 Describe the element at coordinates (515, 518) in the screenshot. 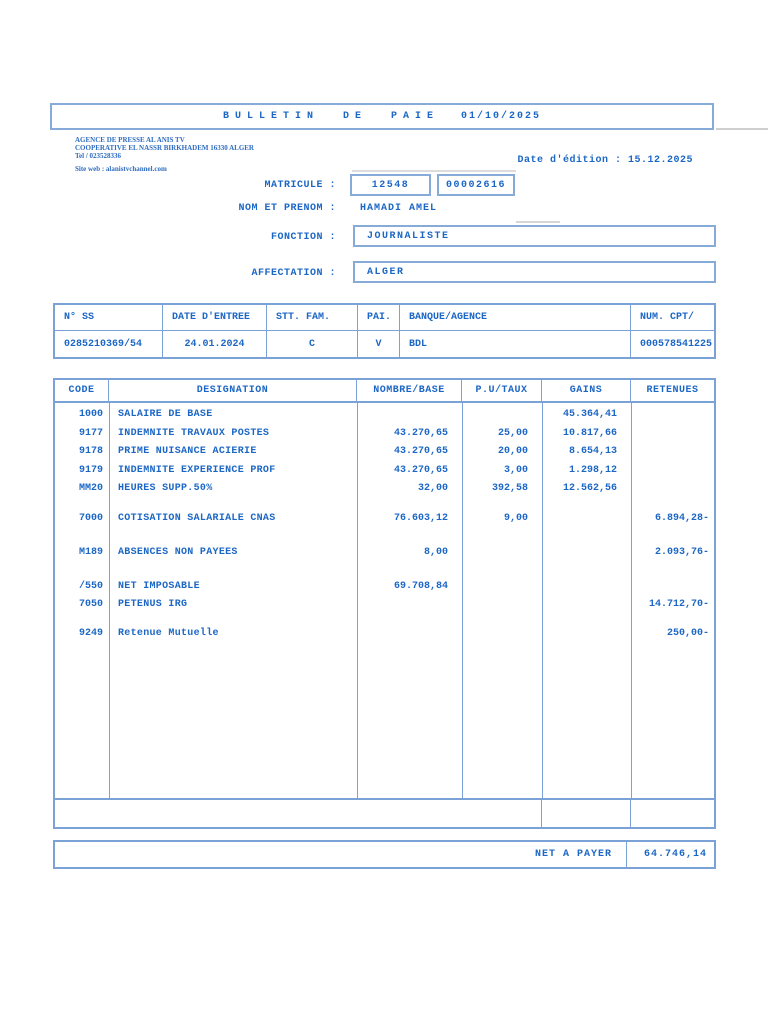

I see `taux-cell: 9,00` at that location.